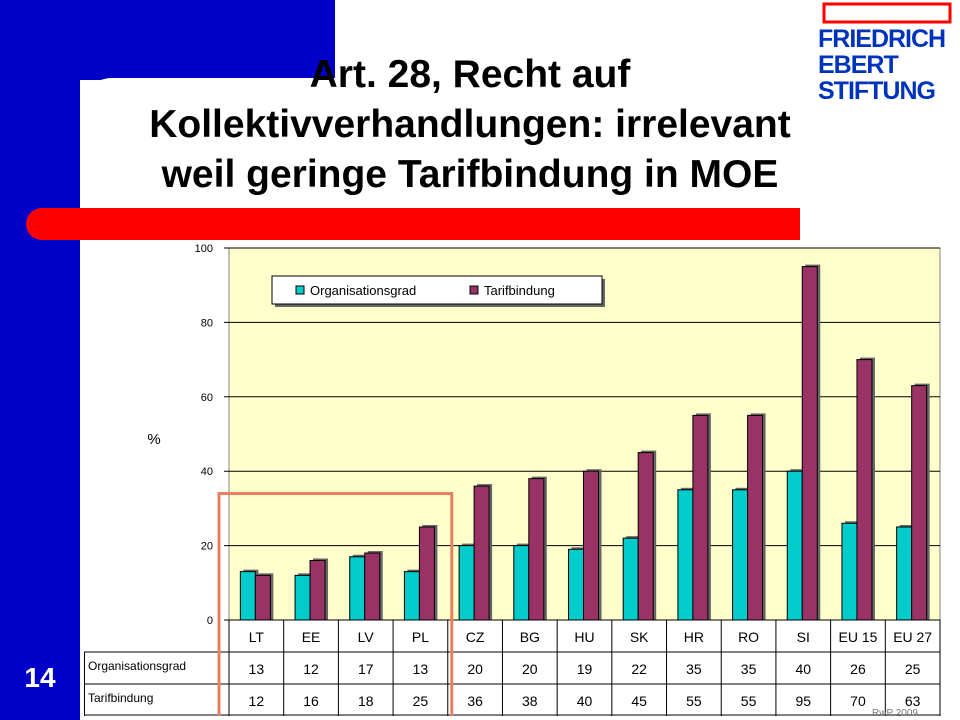 Image resolution: width=960 pixels, height=720 pixels. What do you see at coordinates (639, 701) in the screenshot?
I see `data-label-tarifbindung: 45` at bounding box center [639, 701].